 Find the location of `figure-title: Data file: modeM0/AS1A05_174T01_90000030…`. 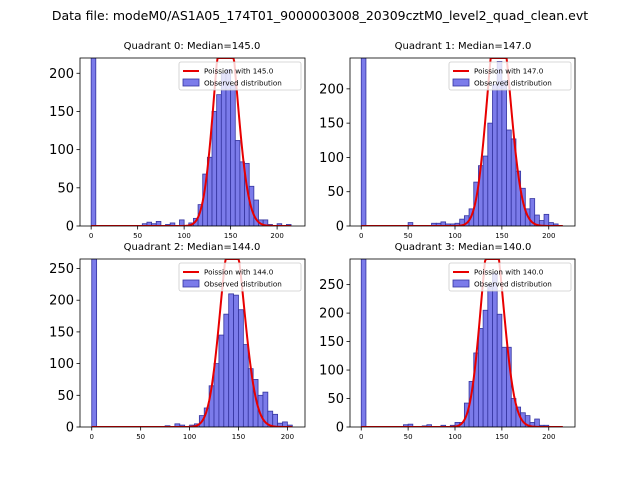

figure-title: Data file: modeM0/AS1A05_174T01_90000030… is located at coordinates (320, 15).